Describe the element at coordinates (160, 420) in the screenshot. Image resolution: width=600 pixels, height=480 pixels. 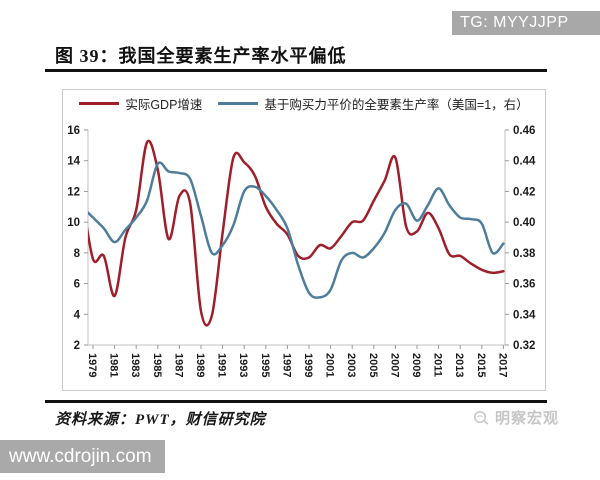
I see `source-note: 资料来源：PWT，财信研究院` at that location.